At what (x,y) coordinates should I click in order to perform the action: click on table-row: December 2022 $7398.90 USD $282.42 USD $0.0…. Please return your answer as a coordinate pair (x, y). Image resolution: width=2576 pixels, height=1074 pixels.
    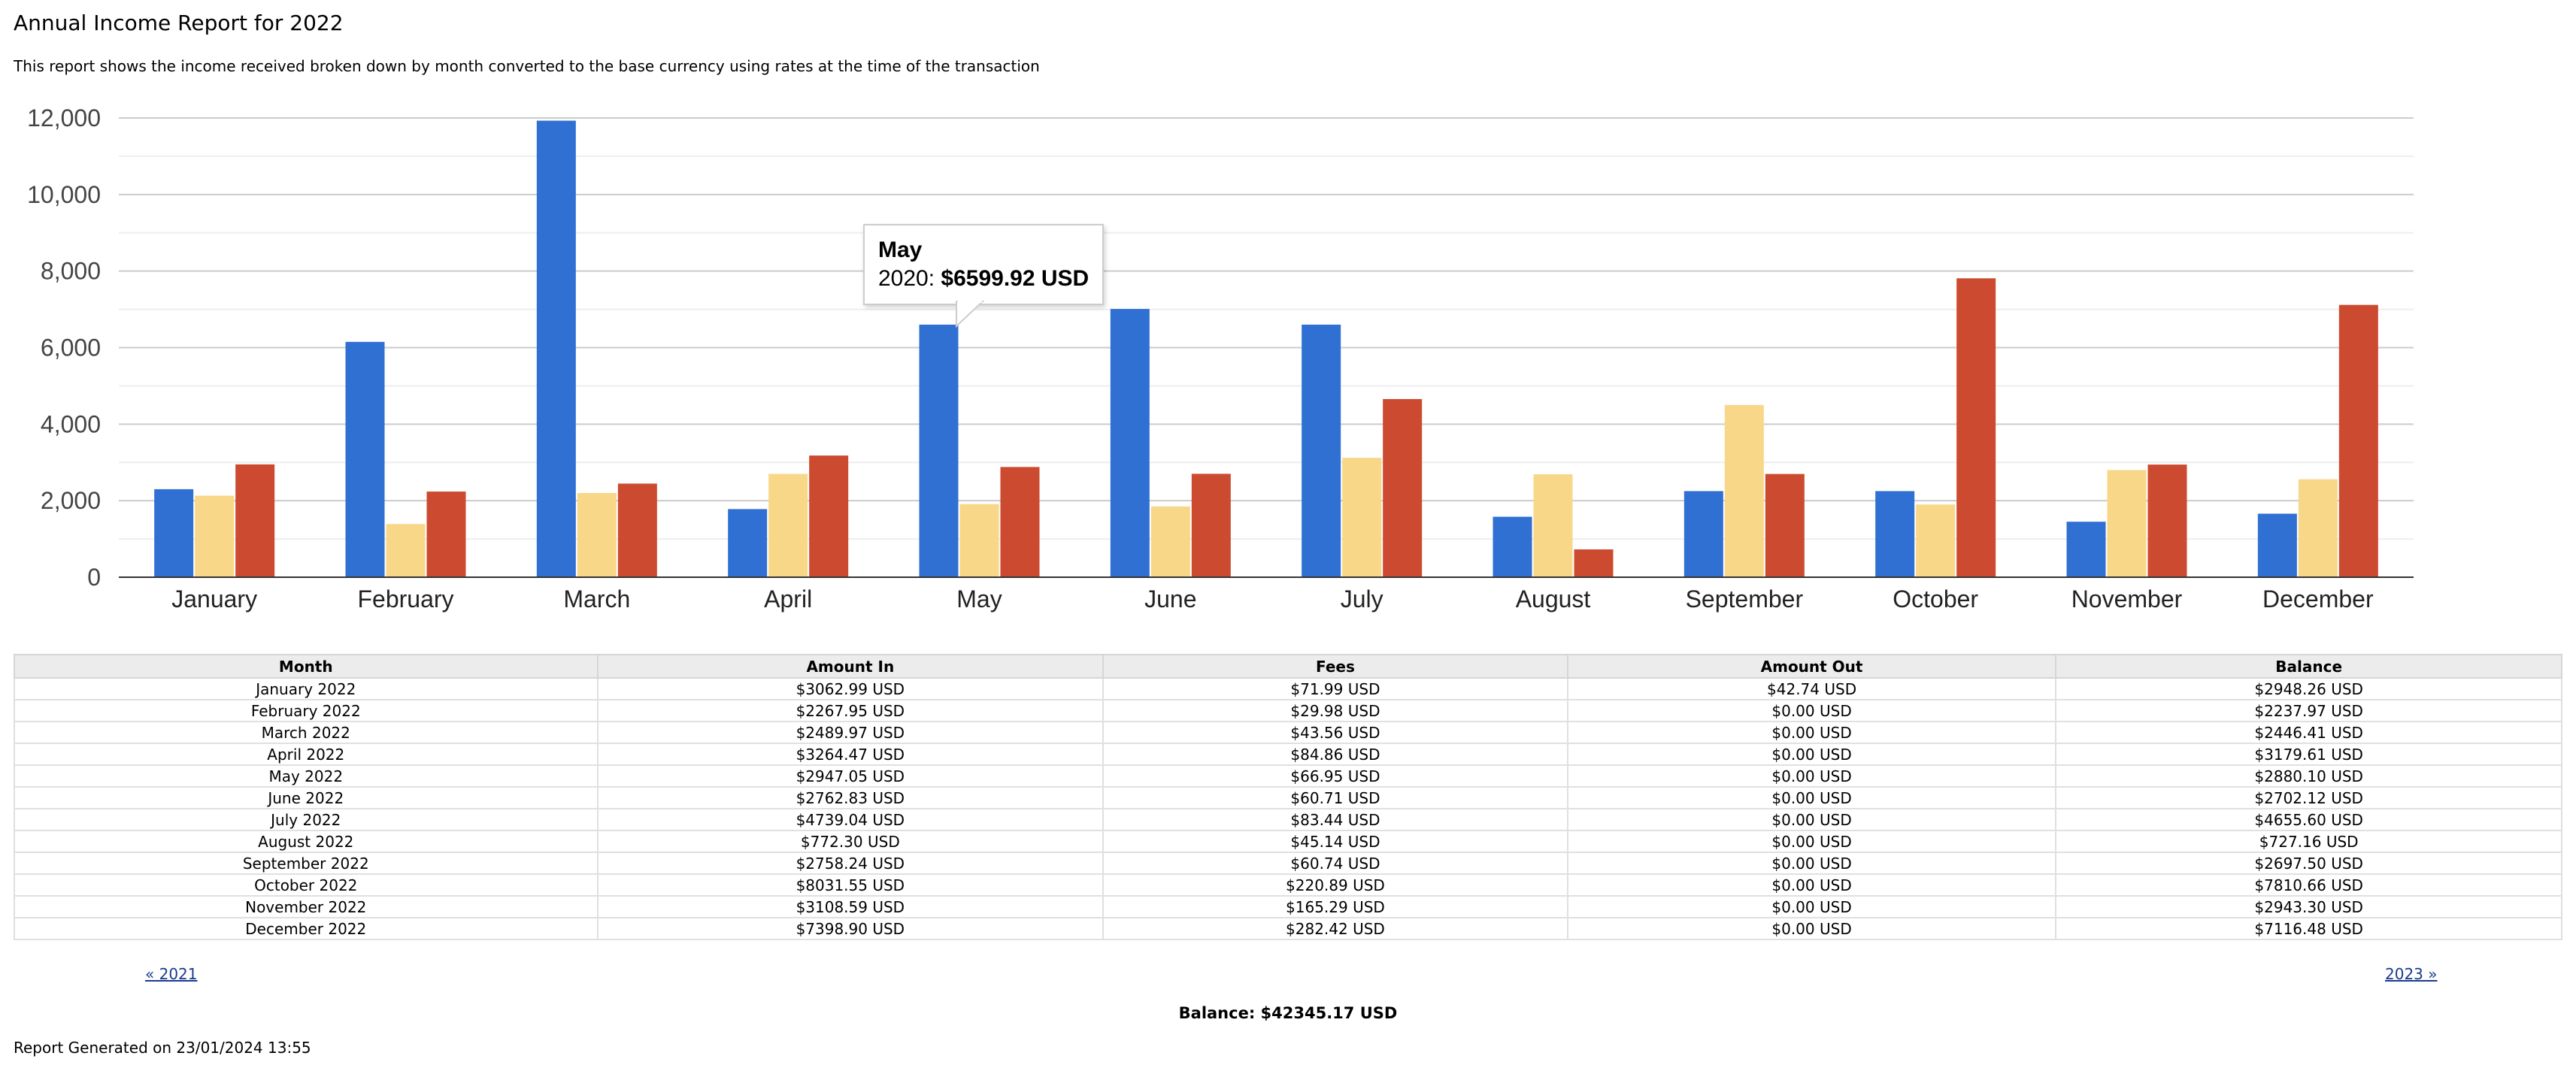
    Looking at the image, I should click on (1288, 928).